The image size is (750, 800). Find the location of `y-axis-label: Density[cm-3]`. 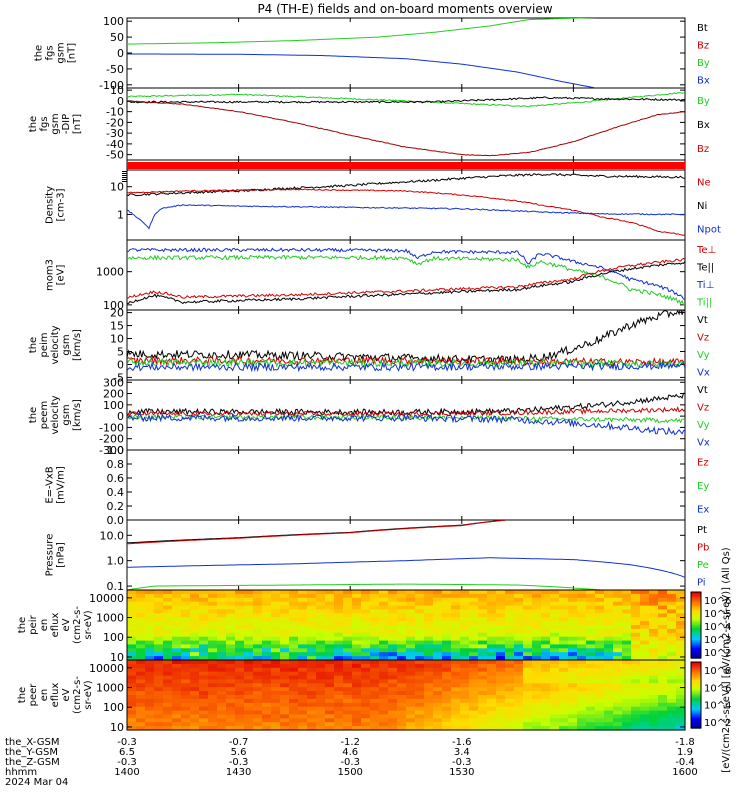

y-axis-label: Density[cm-3] is located at coordinates (56, 205).